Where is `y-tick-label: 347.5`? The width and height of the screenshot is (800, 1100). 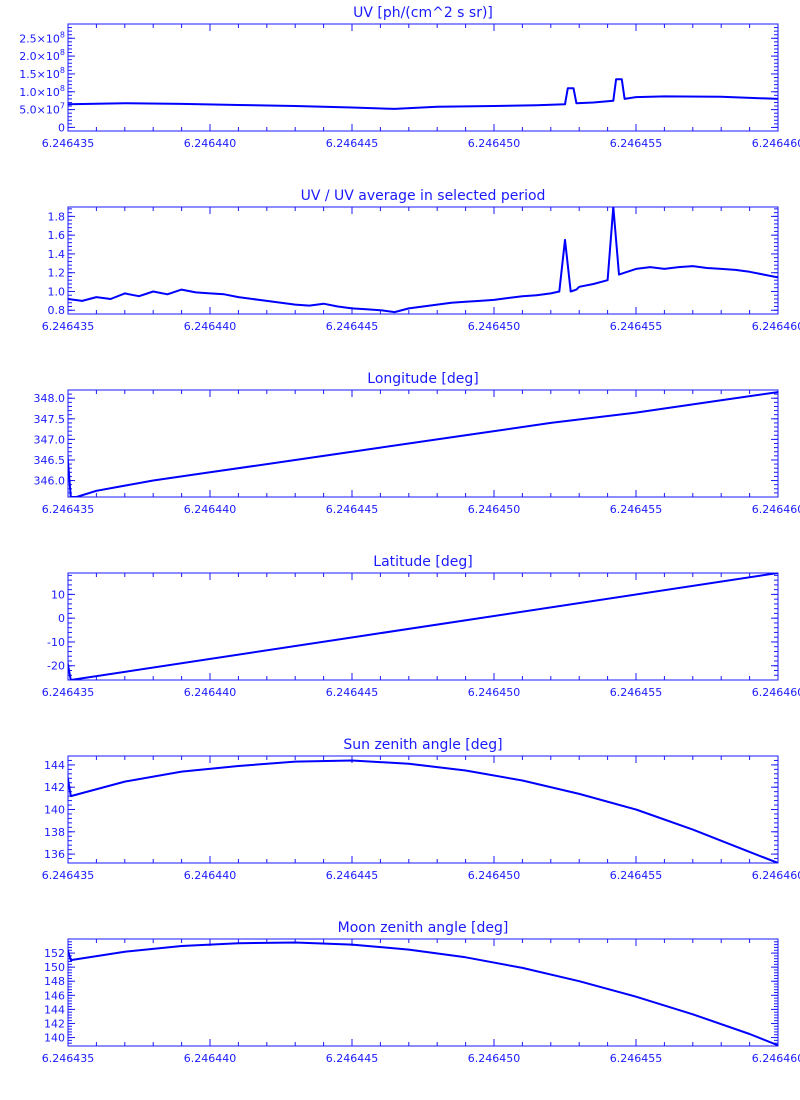
y-tick-label: 347.5 is located at coordinates (50, 419).